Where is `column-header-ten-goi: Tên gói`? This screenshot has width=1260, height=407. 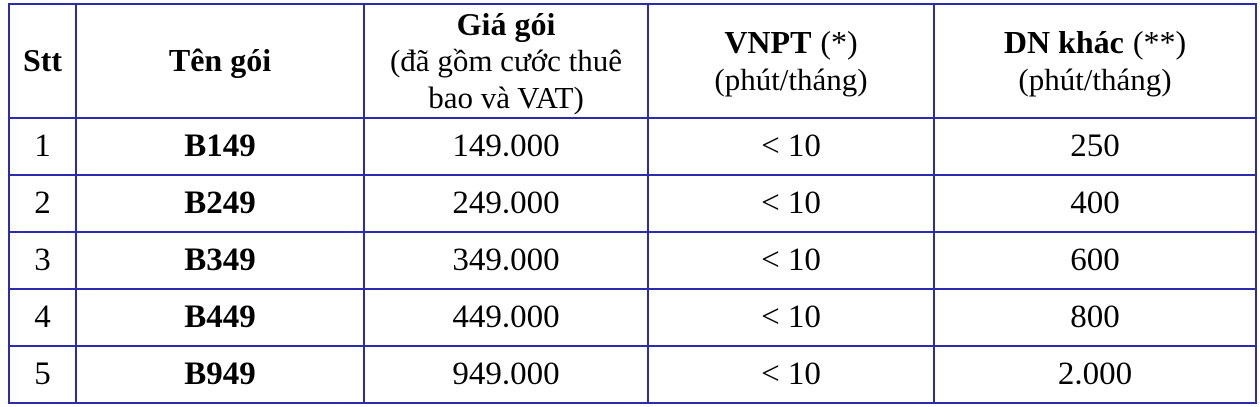
column-header-ten-goi: Tên gói is located at coordinates (220, 61).